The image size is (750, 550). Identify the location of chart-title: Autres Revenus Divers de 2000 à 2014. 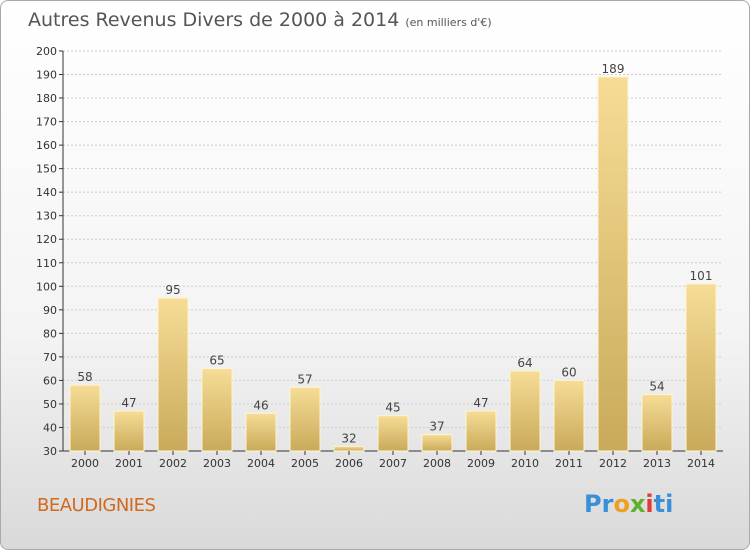
(214, 20).